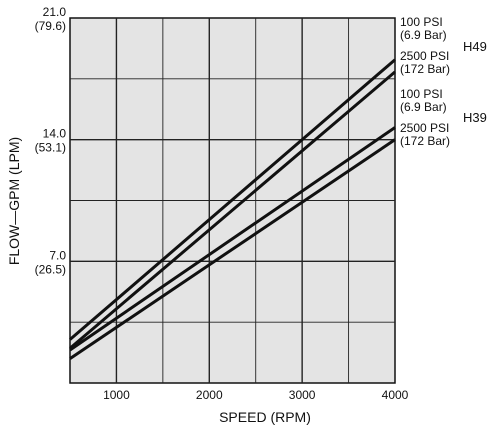 Image resolution: width=497 pixels, height=432 pixels. I want to click on x-tick-label: 1000, so click(116, 395).